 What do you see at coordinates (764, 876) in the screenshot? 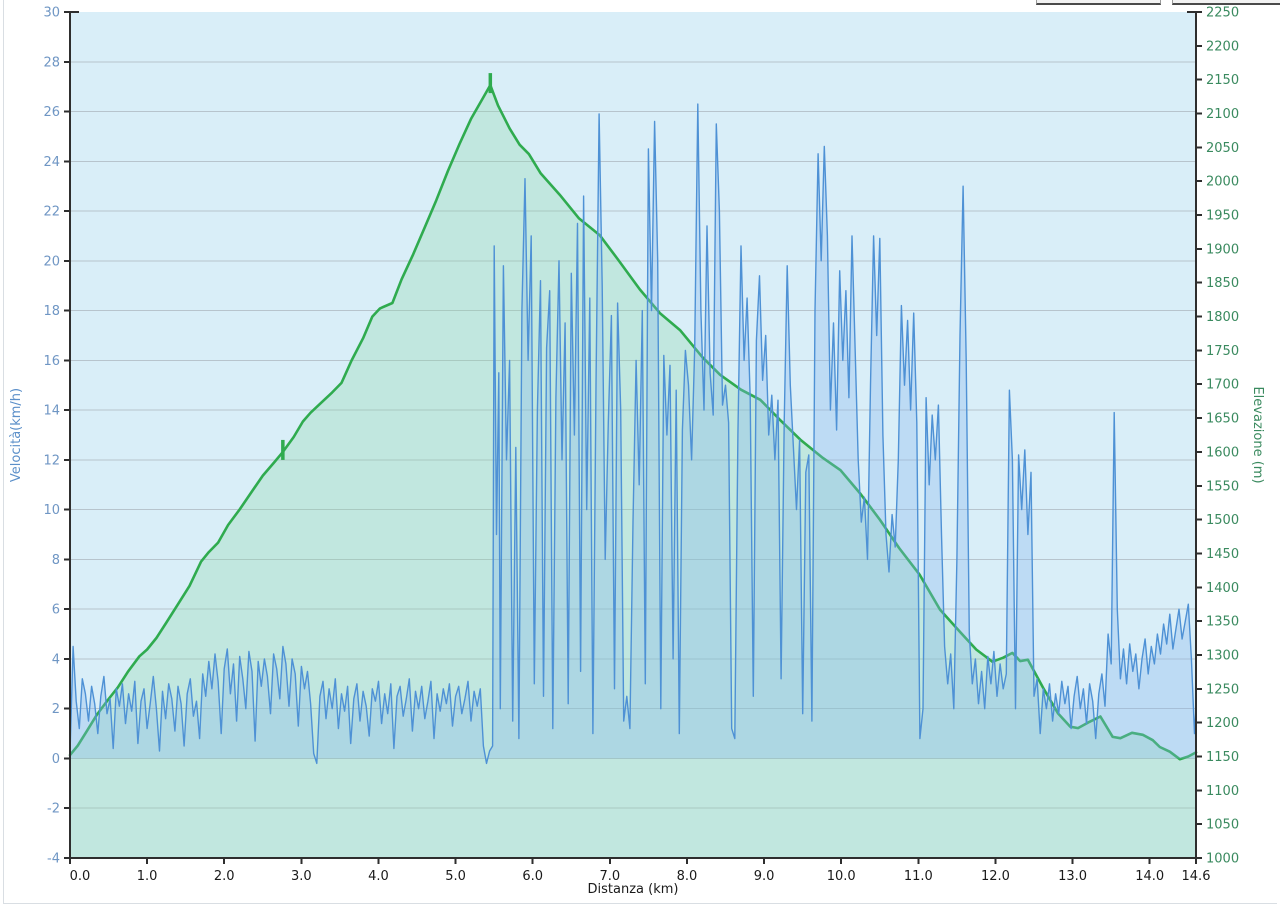
I see `x-tick-label: 9.0` at bounding box center [764, 876].